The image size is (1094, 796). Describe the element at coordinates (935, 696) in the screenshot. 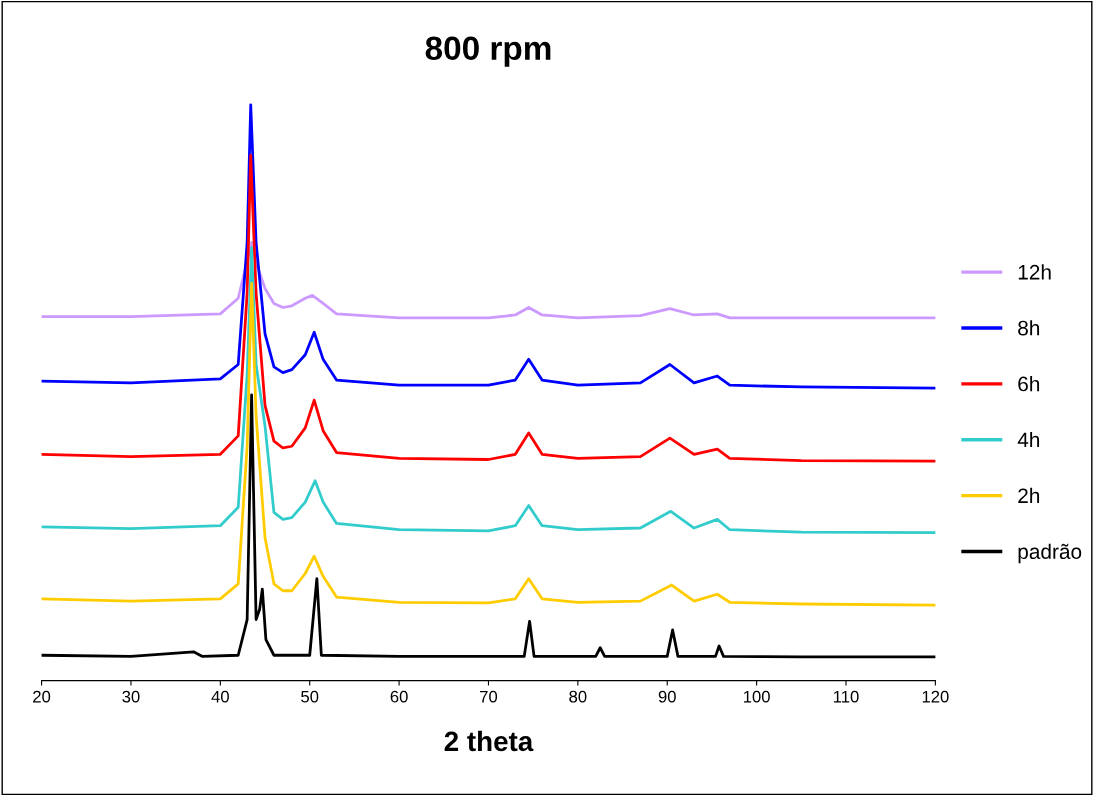

I see `x-tick-label: 120` at that location.